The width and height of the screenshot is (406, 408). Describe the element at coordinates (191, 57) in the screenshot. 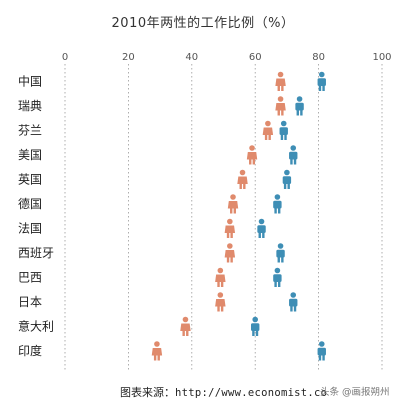

I see `x-tick-label: 40` at that location.